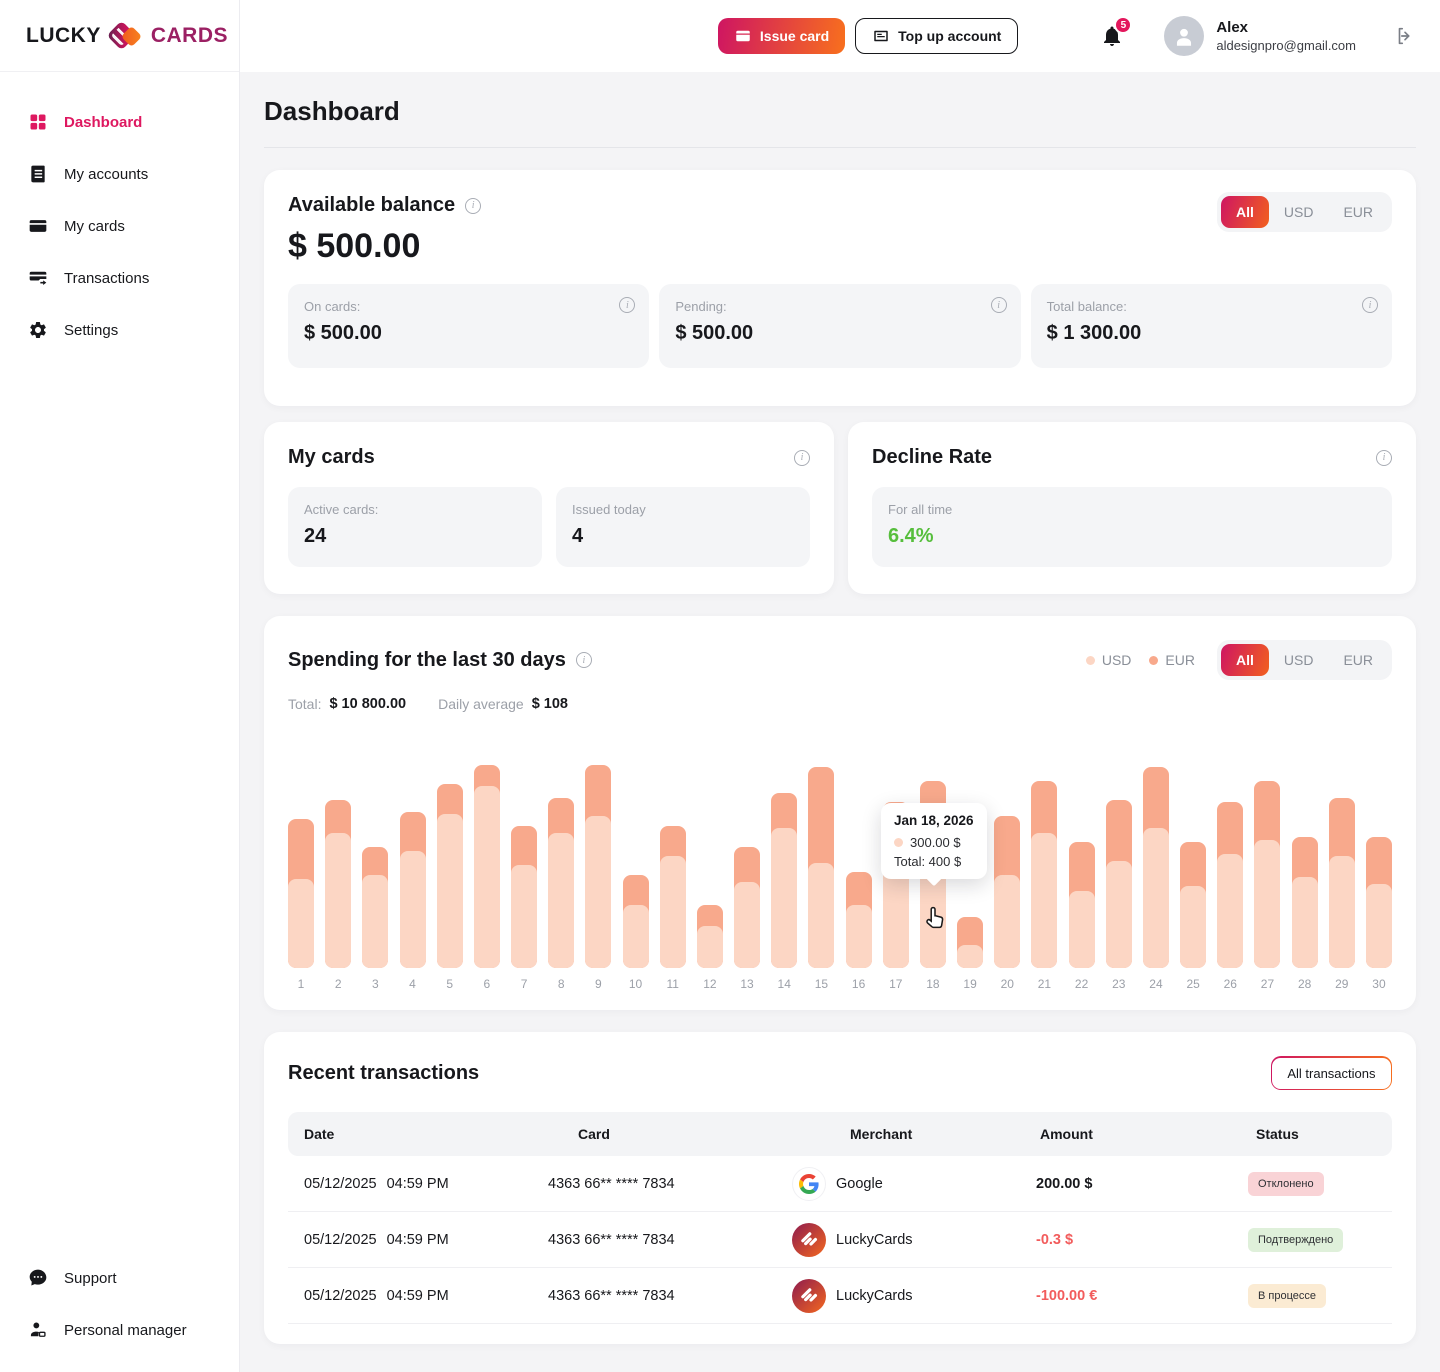  What do you see at coordinates (338, 984) in the screenshot?
I see `chart-x-label: 2` at bounding box center [338, 984].